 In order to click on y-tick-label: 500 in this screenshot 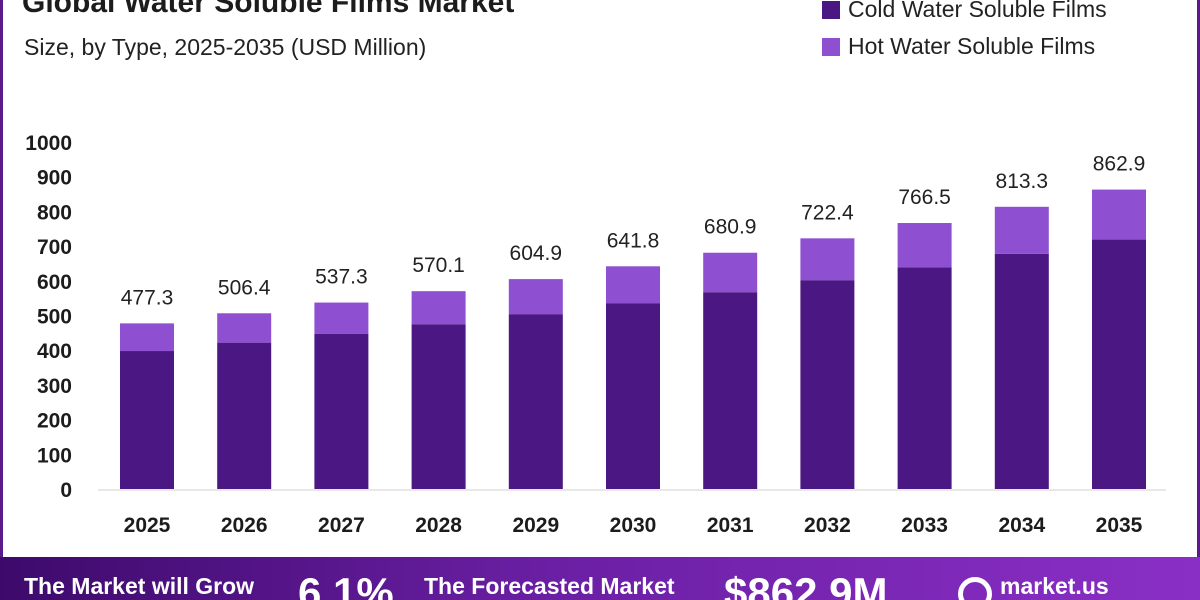, I will do `click(54, 317)`.